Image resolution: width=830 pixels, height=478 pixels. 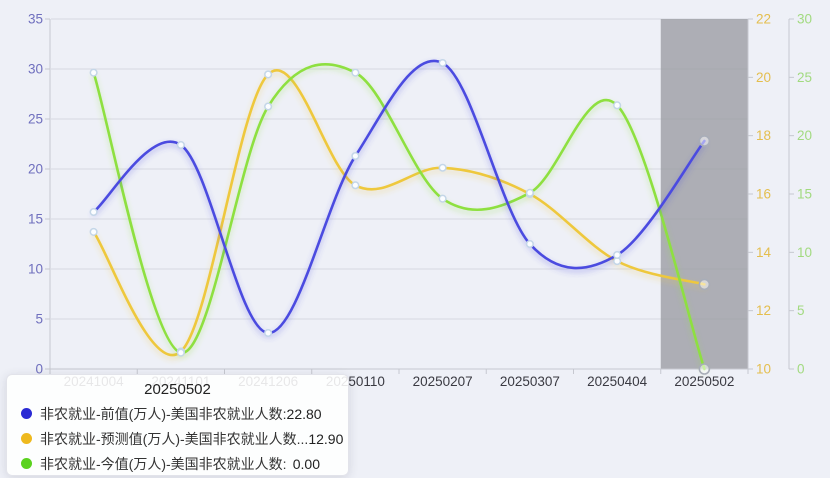 What do you see at coordinates (39, 369) in the screenshot?
I see `y-axis-left-tick-label: 0` at bounding box center [39, 369].